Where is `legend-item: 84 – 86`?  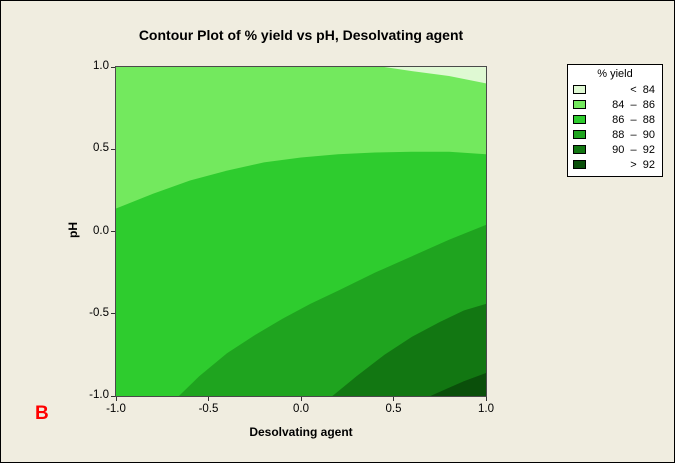
legend-item: 84 – 86 is located at coordinates (615, 104).